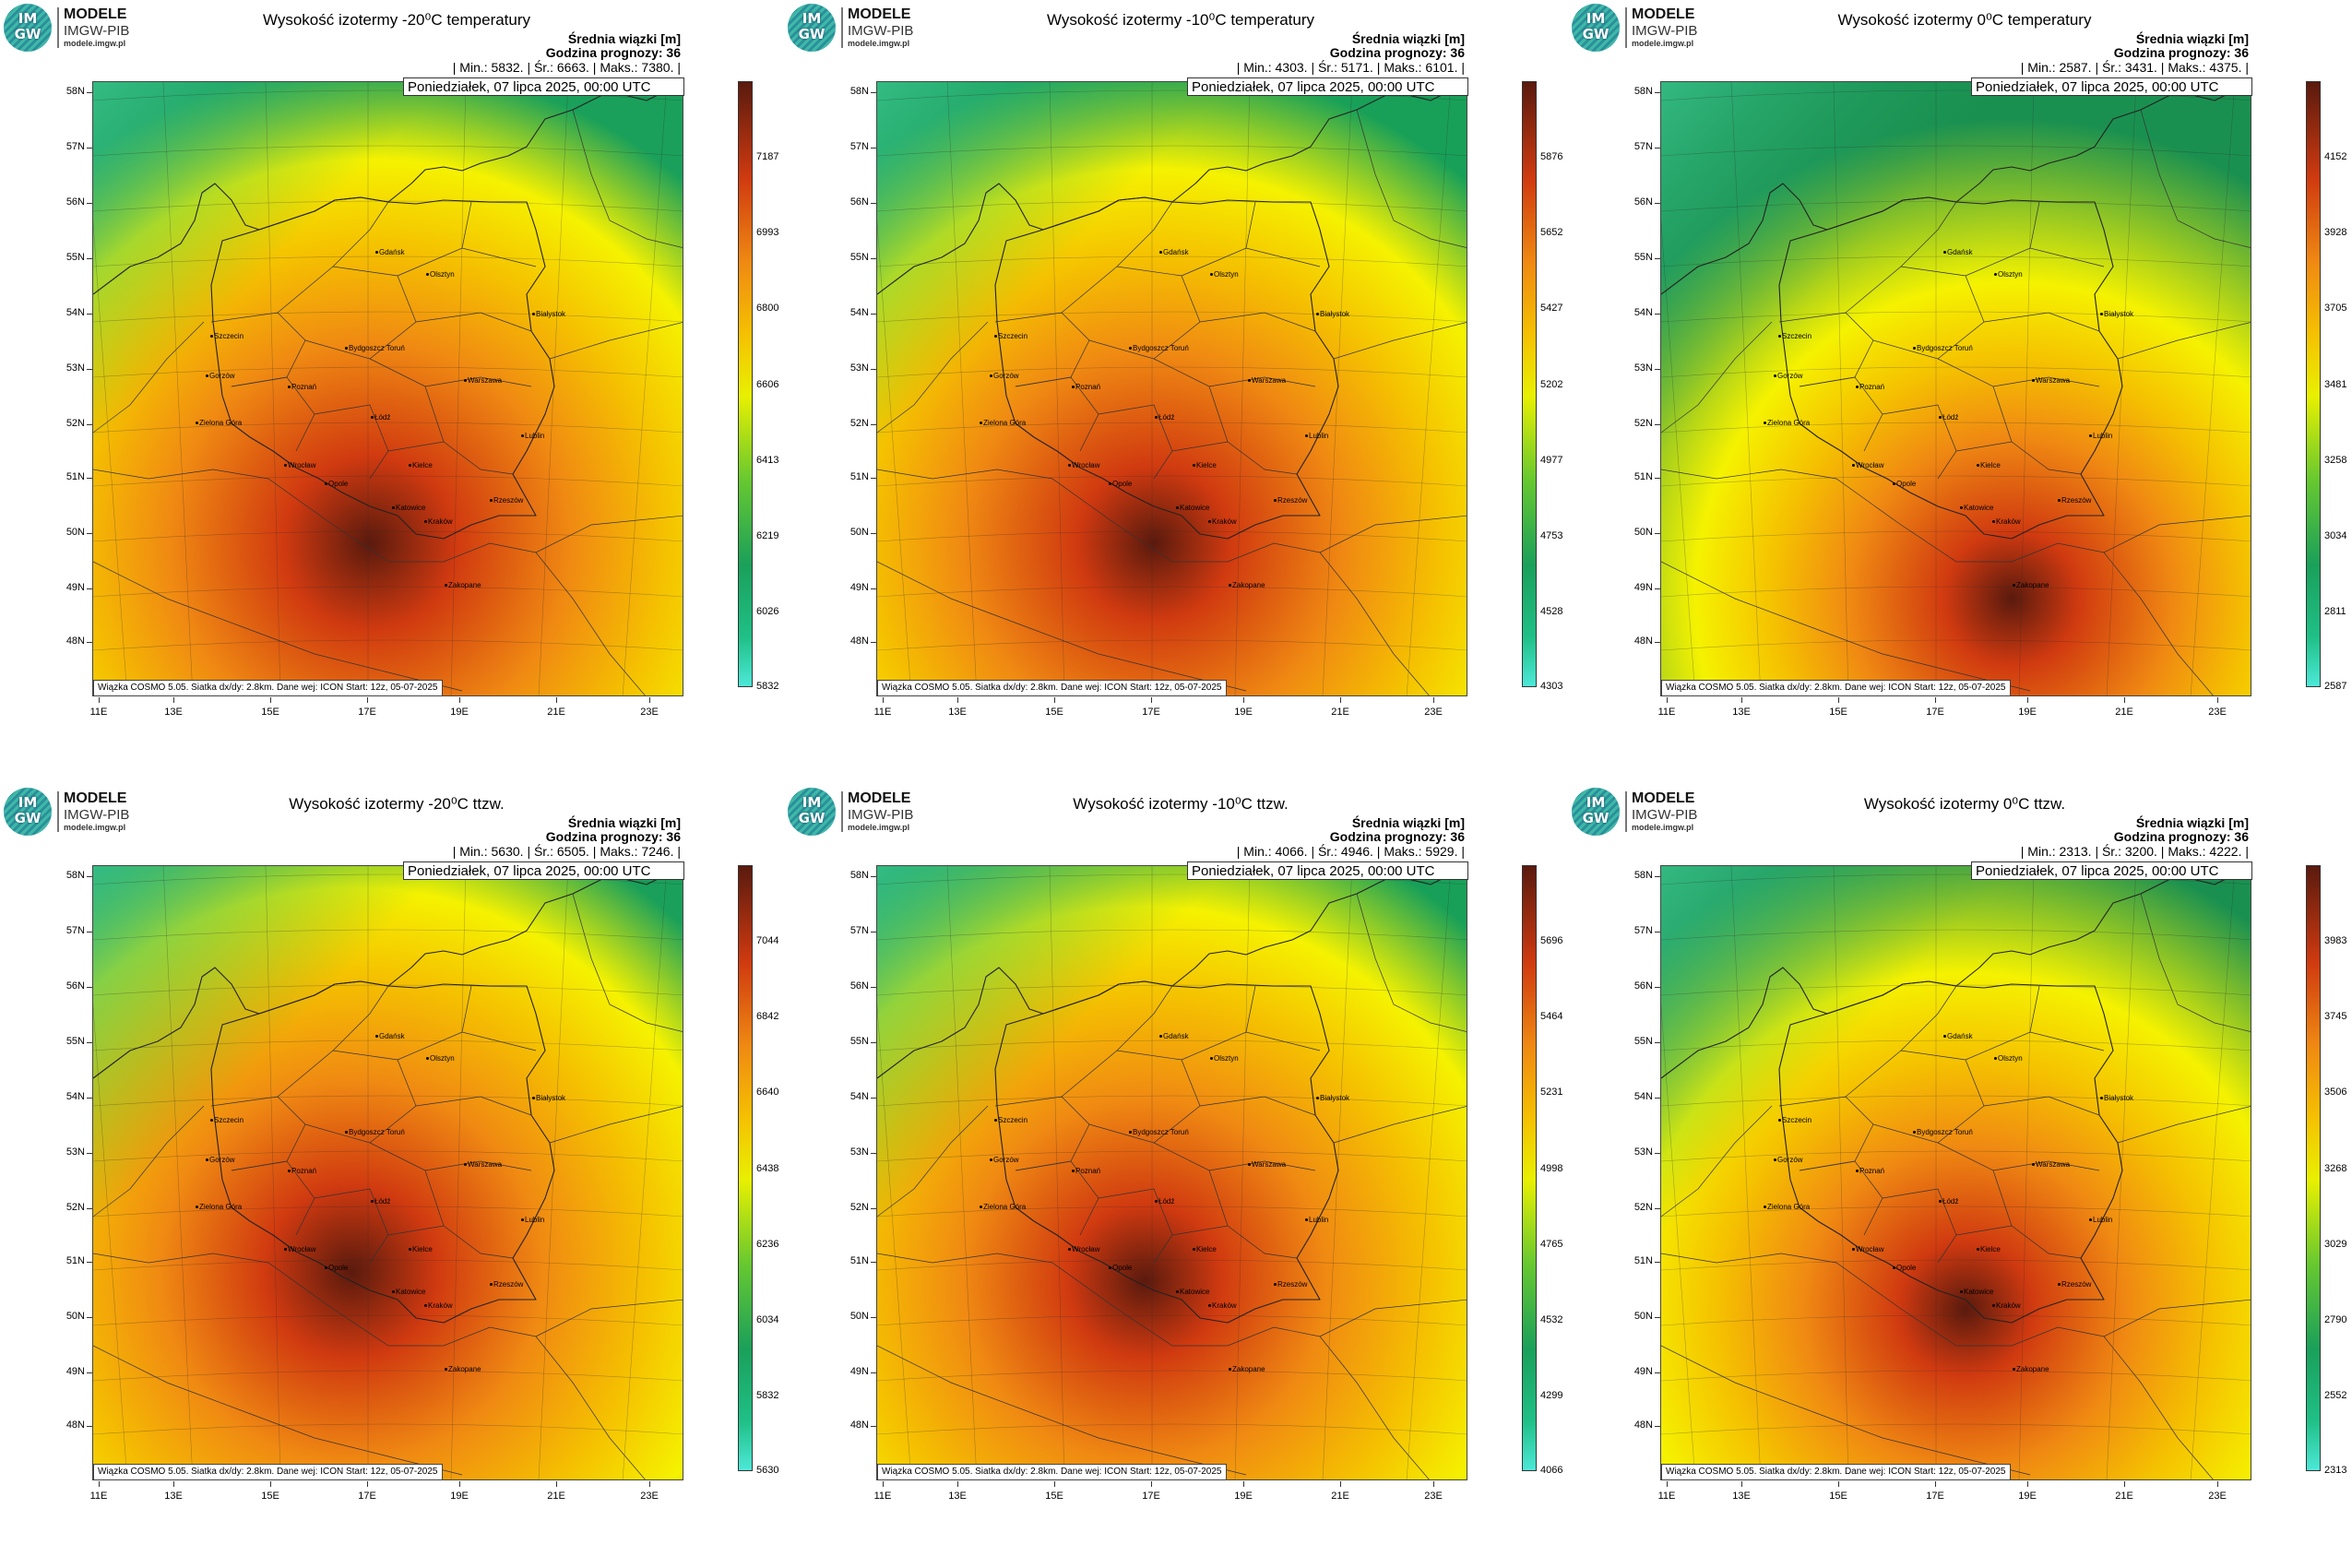 The width and height of the screenshot is (2352, 1568). I want to click on colorbar-label: 6236, so click(767, 1244).